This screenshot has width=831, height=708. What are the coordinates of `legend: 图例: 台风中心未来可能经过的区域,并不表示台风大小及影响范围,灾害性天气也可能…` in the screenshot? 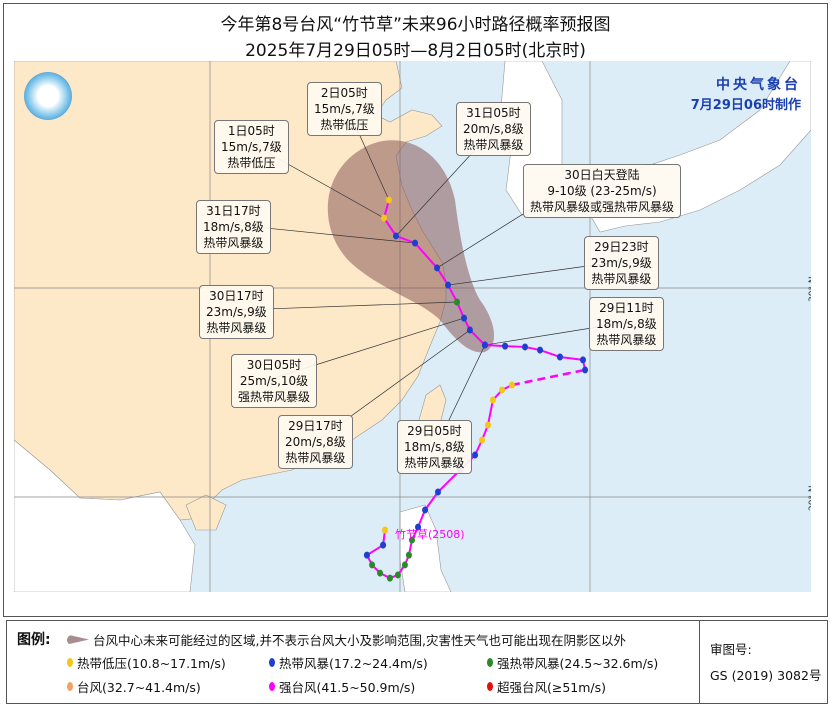 It's located at (417, 662).